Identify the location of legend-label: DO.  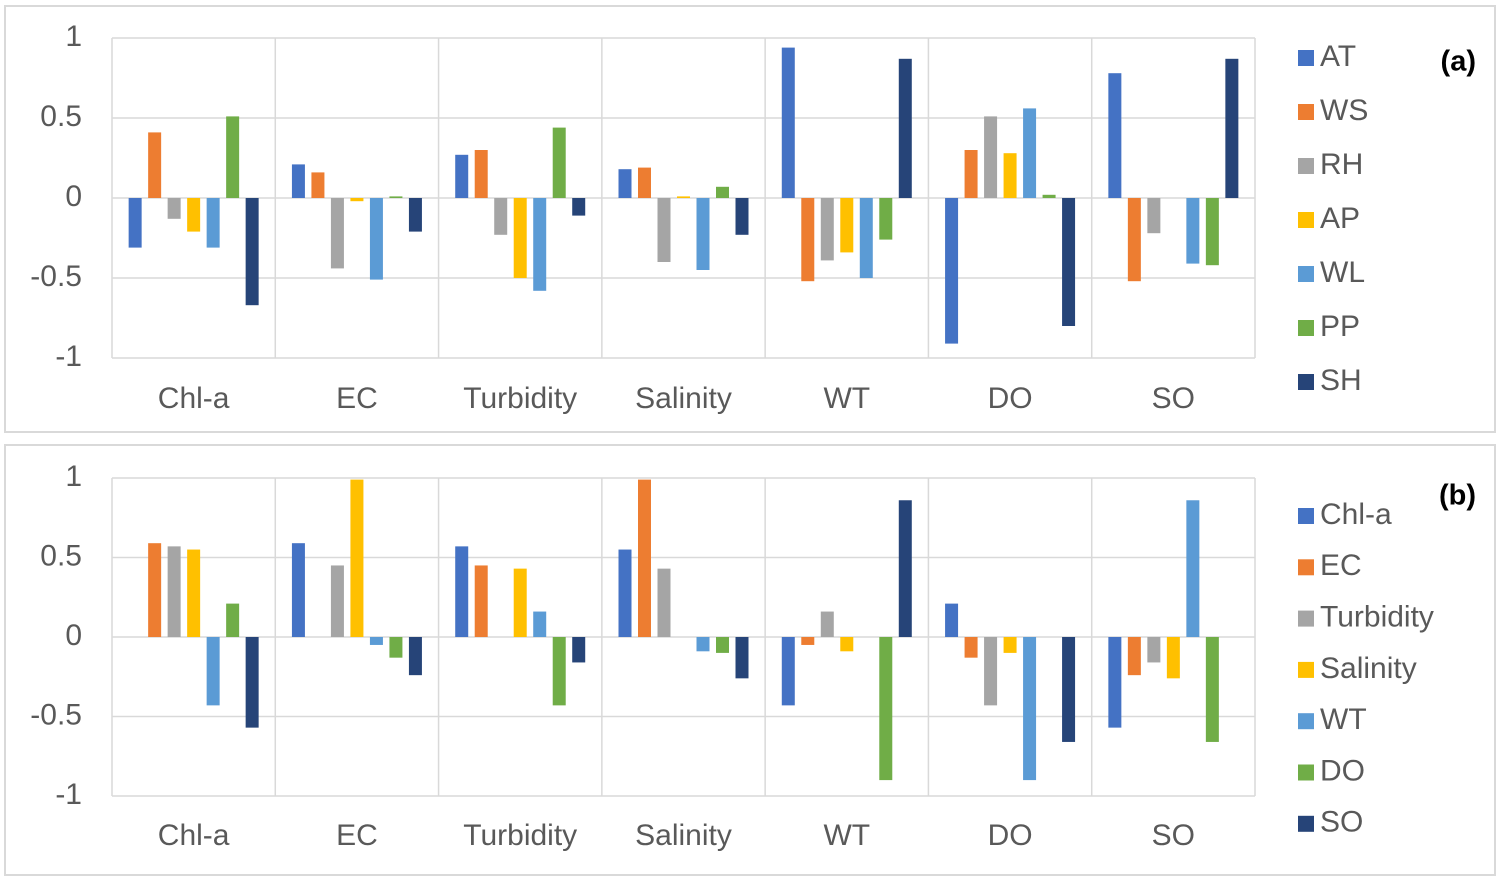
(1342, 770).